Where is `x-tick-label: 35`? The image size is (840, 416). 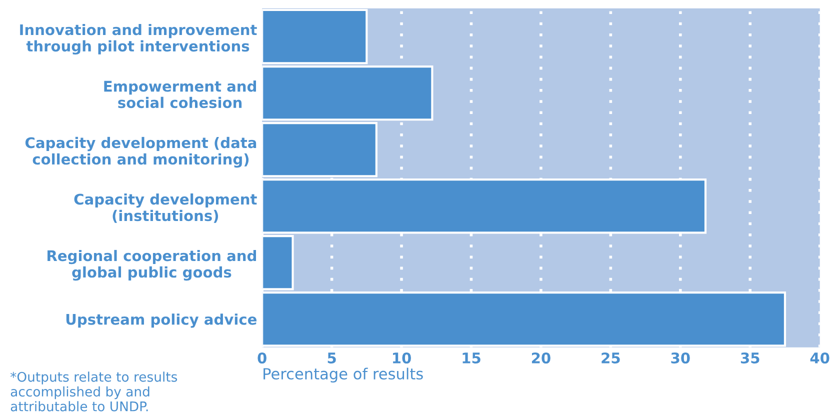
x-tick-label: 35 is located at coordinates (750, 358).